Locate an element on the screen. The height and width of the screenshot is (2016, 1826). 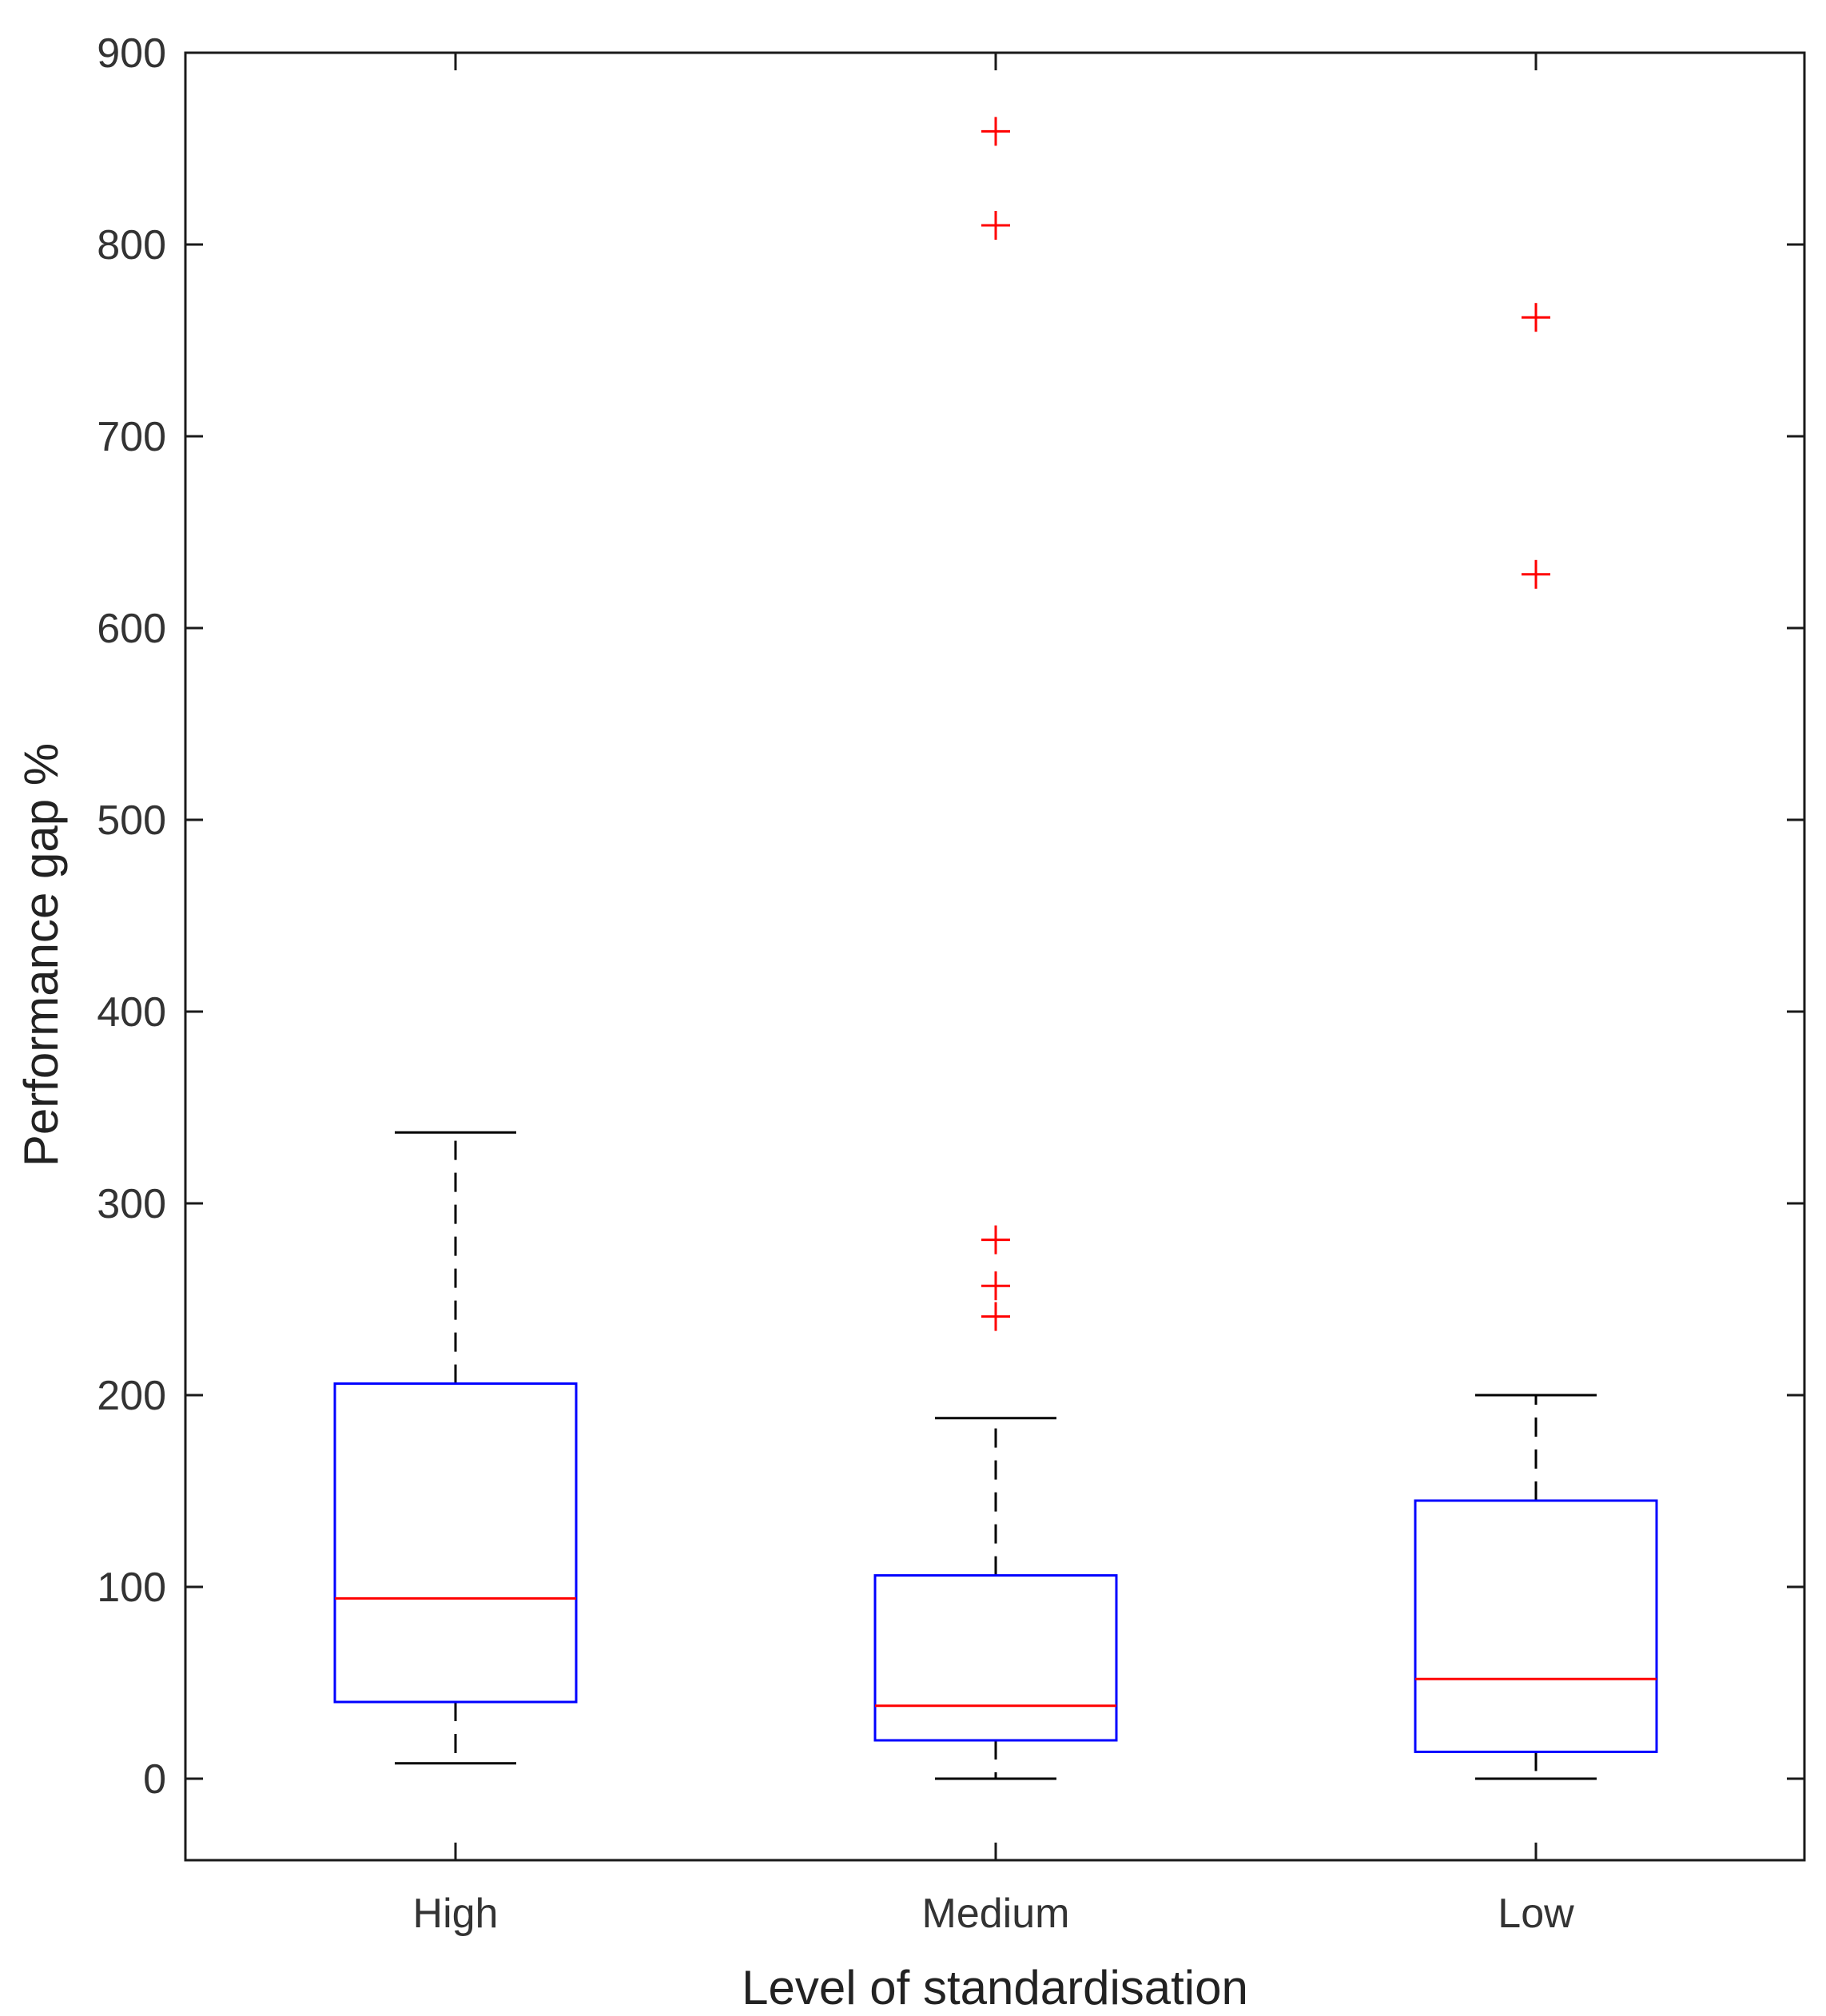
y-tick-label-800: 800 is located at coordinates (131, 245).